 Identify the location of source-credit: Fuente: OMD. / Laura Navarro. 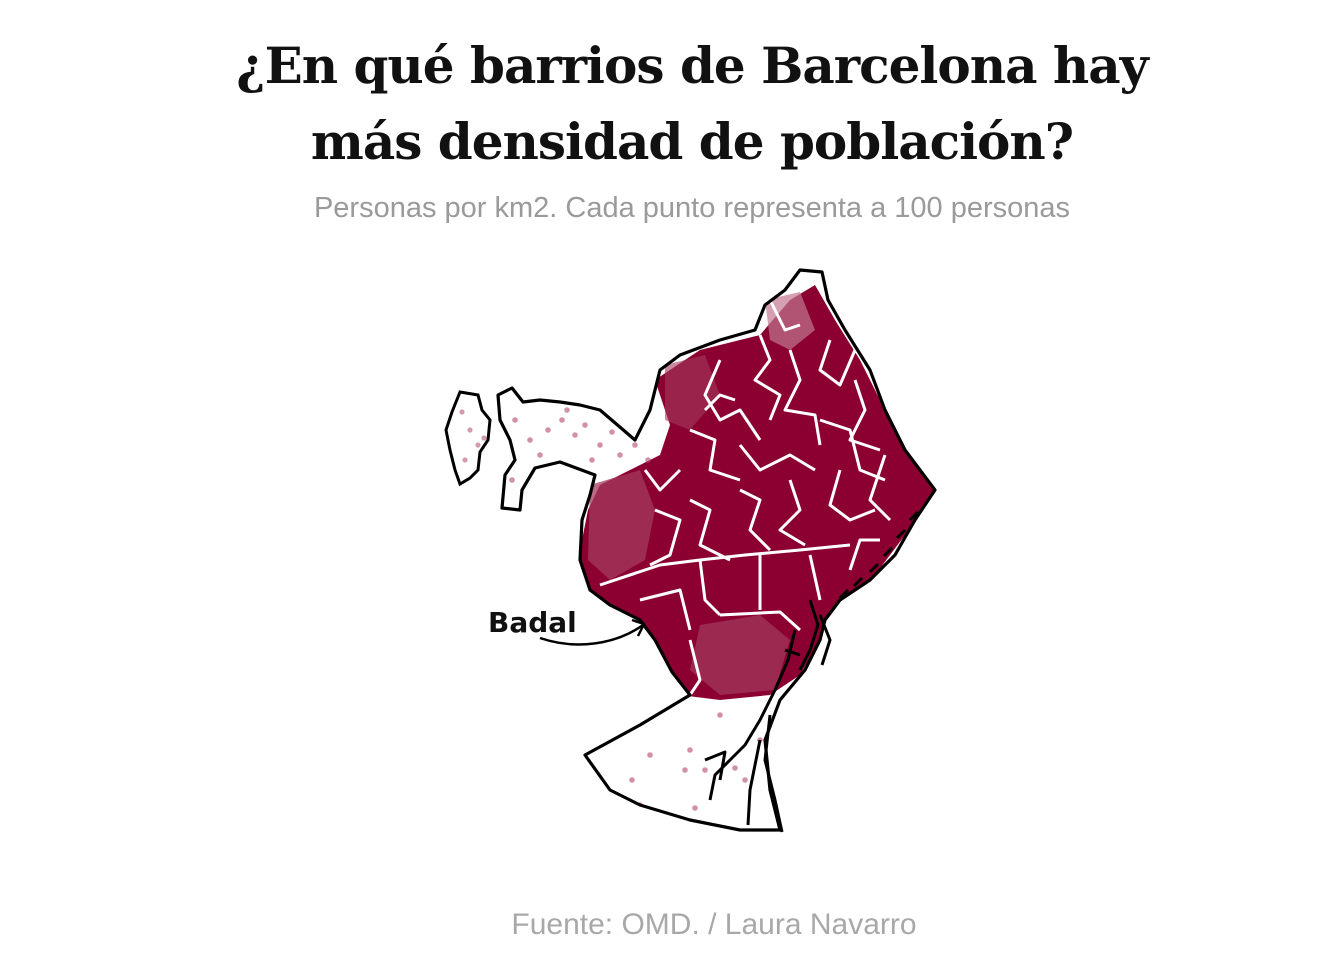
(672, 925).